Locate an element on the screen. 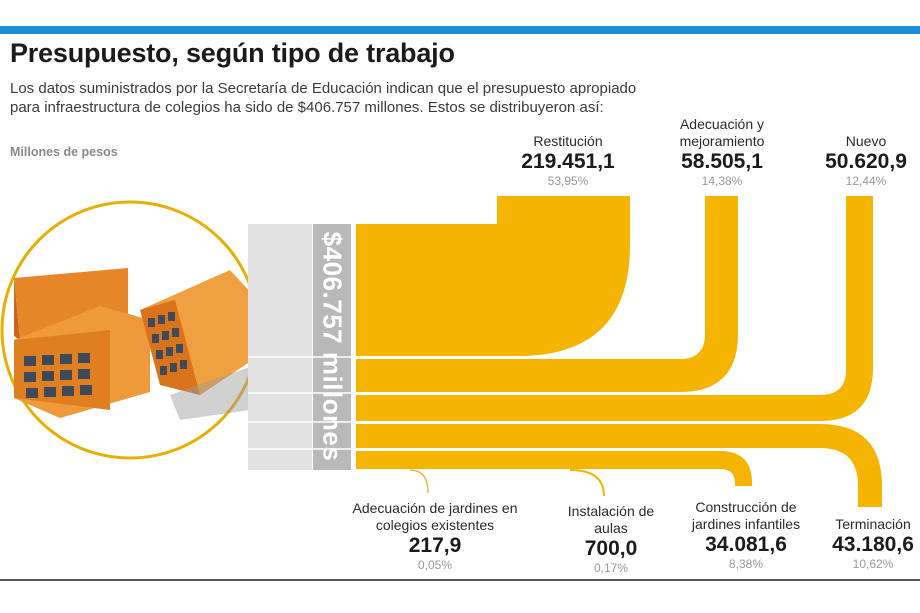  bottom-rule is located at coordinates (460, 580).